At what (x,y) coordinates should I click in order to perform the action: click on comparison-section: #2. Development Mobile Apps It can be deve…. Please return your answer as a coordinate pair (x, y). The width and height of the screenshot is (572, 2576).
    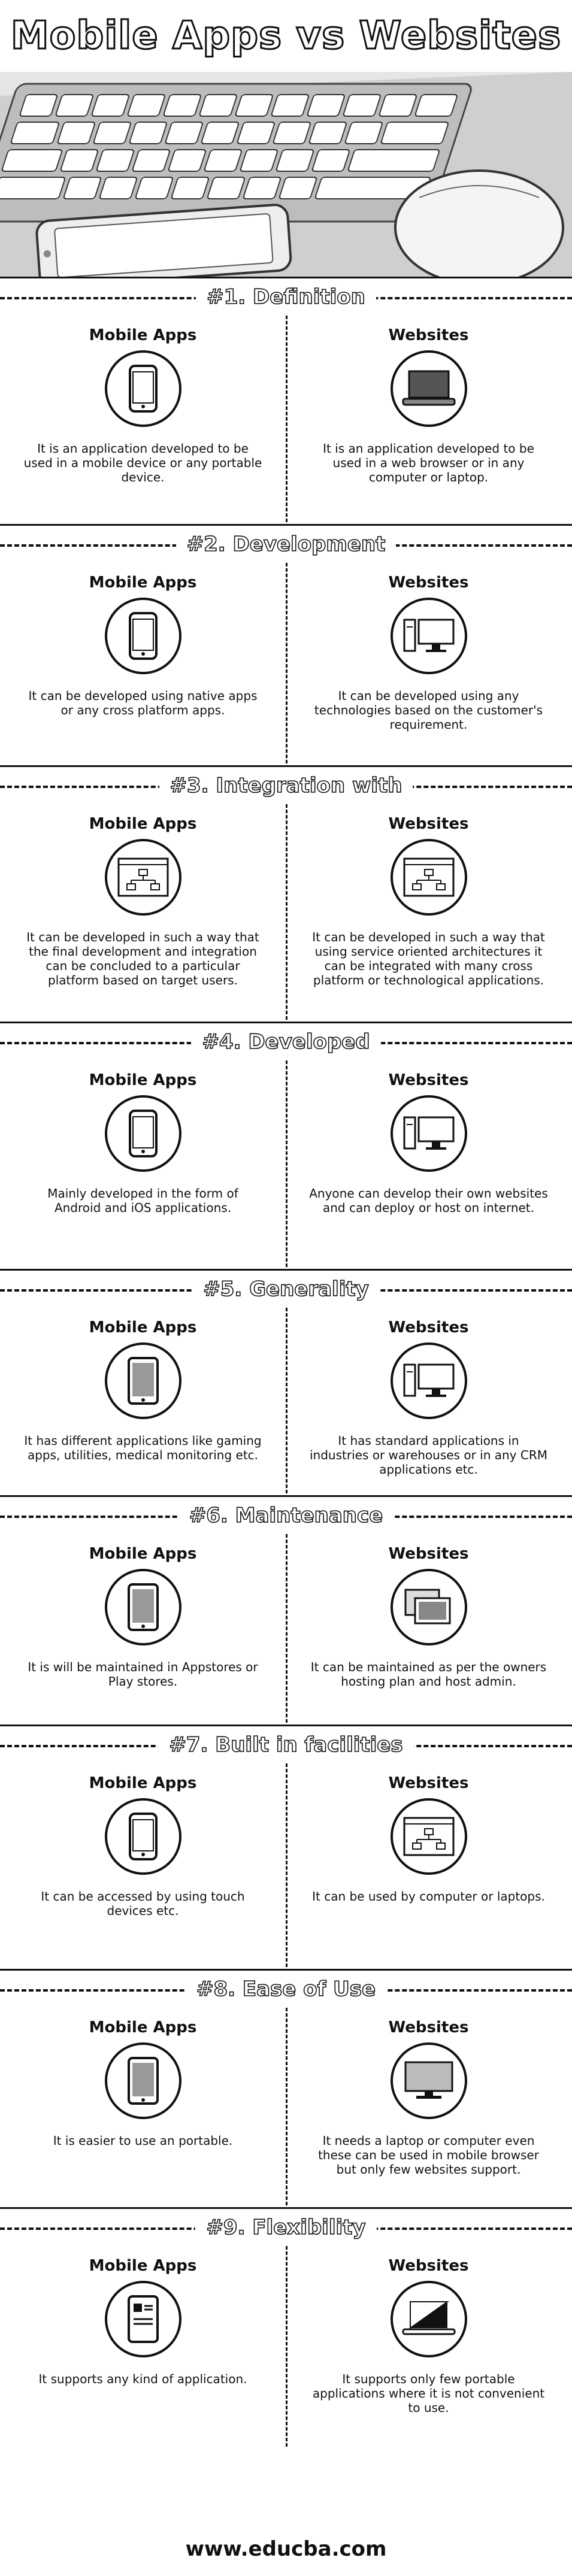
    Looking at the image, I should click on (286, 644).